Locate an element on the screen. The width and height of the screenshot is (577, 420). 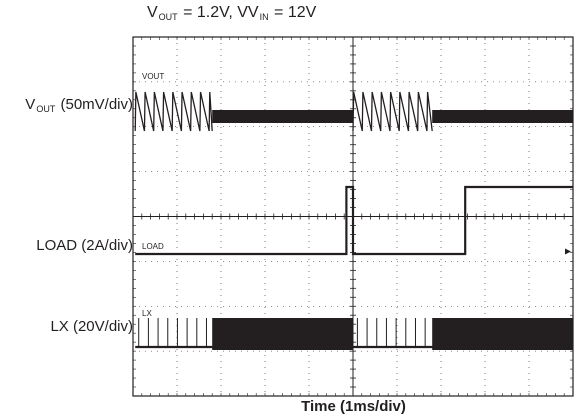
vout-axis-label: VOUT (50mV/div) is located at coordinates (79, 105).